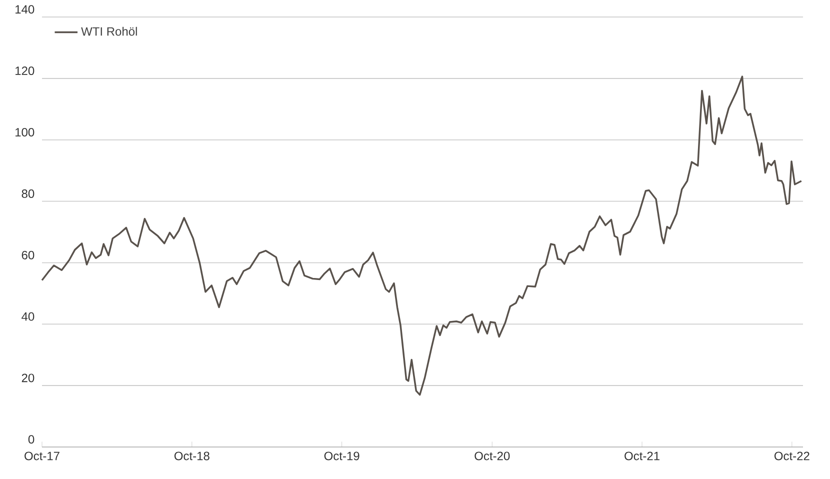 The height and width of the screenshot is (479, 830). Describe the element at coordinates (42, 456) in the screenshot. I see `x-tick-label: Oct-17` at that location.